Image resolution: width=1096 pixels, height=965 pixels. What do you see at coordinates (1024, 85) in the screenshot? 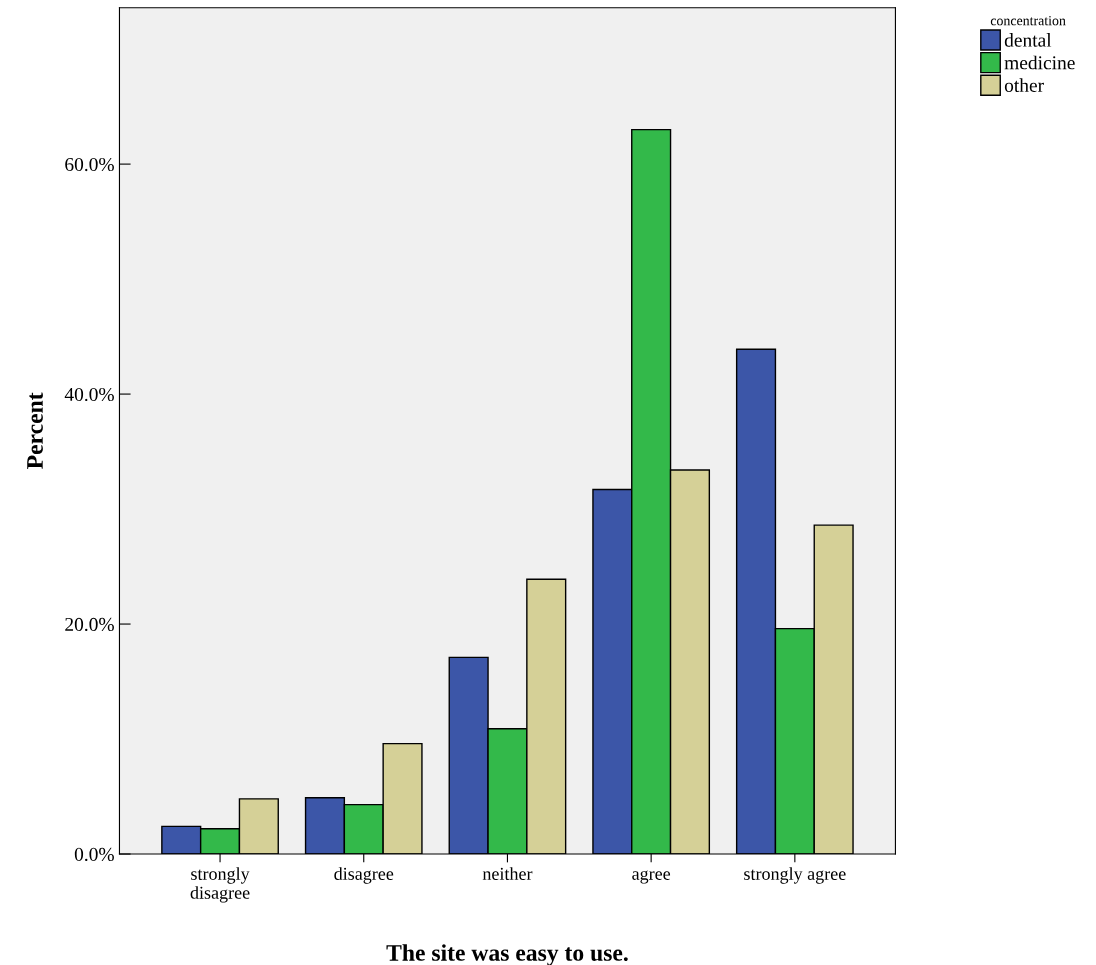
I see `legend-label: other` at bounding box center [1024, 85].